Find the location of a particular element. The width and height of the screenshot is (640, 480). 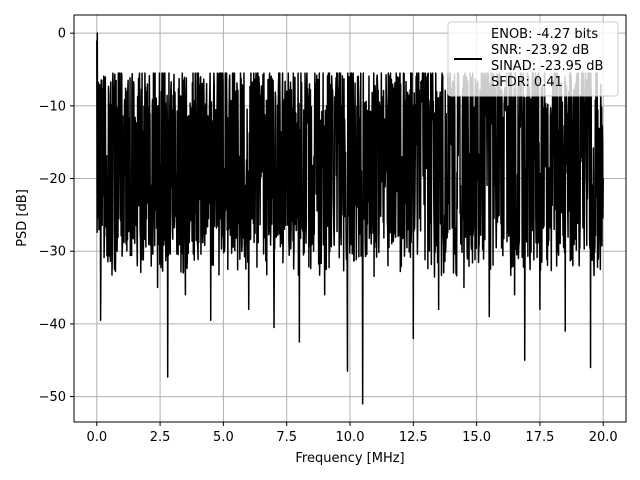

legend-line-sinad: SINAD: -23.95 dB is located at coordinates (547, 66).